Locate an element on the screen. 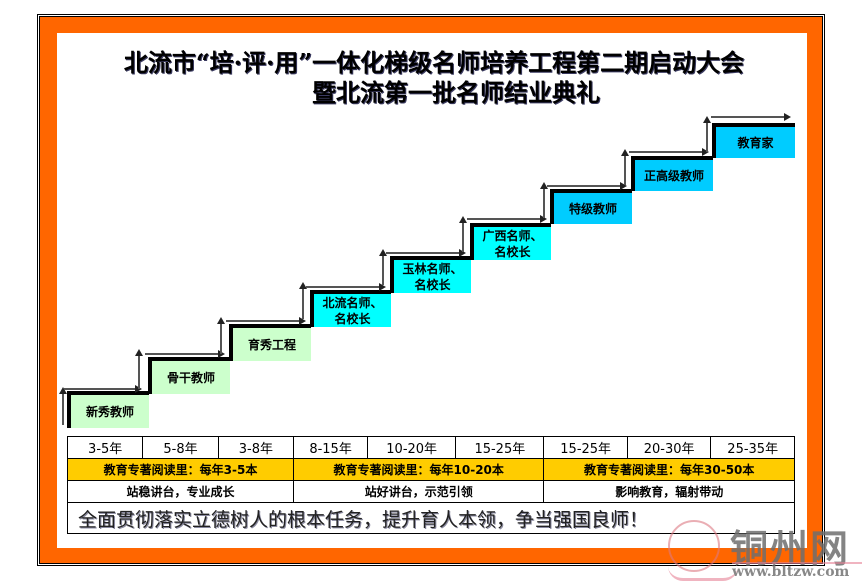 Image resolution: width=865 pixels, height=584 pixels. stage-row: 站稳讲台，专业成长 站好讲台，示范引领 影响教育，辐射带动 is located at coordinates (430, 491).